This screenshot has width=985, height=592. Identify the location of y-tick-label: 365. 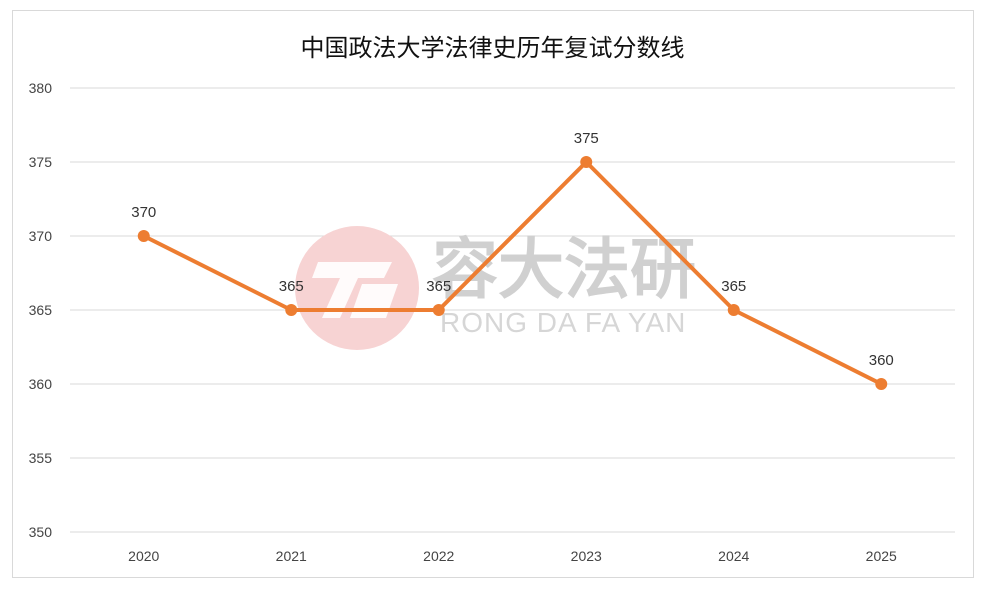
(41, 310).